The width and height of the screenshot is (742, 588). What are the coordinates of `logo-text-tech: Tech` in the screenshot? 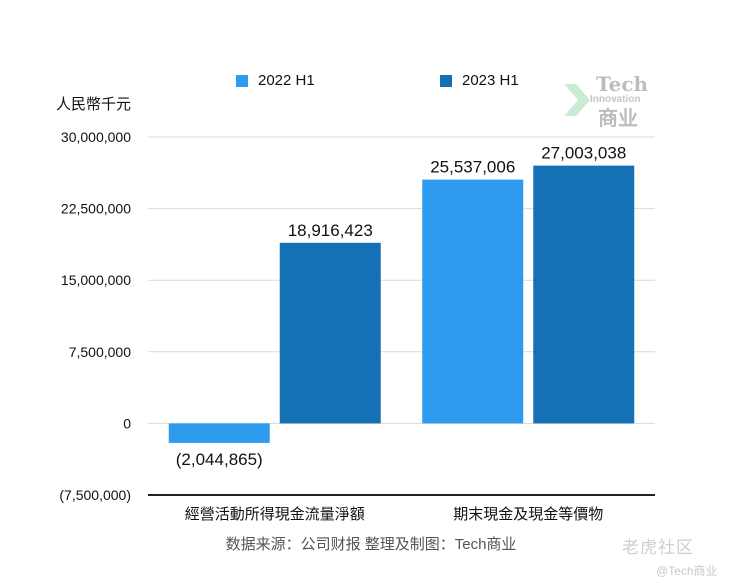 It's located at (622, 84).